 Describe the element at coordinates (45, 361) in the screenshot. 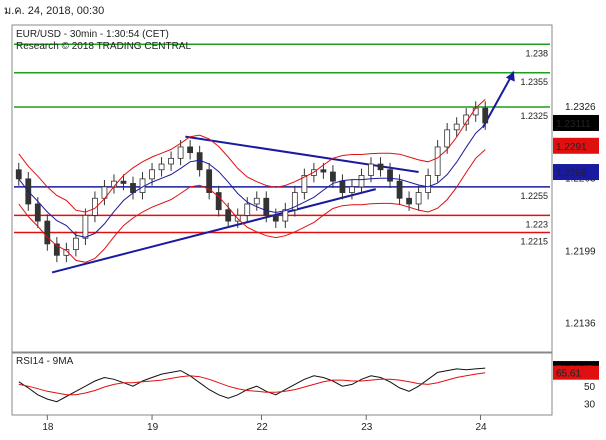

I see `rsi-title: RSI14 - 9MA` at that location.